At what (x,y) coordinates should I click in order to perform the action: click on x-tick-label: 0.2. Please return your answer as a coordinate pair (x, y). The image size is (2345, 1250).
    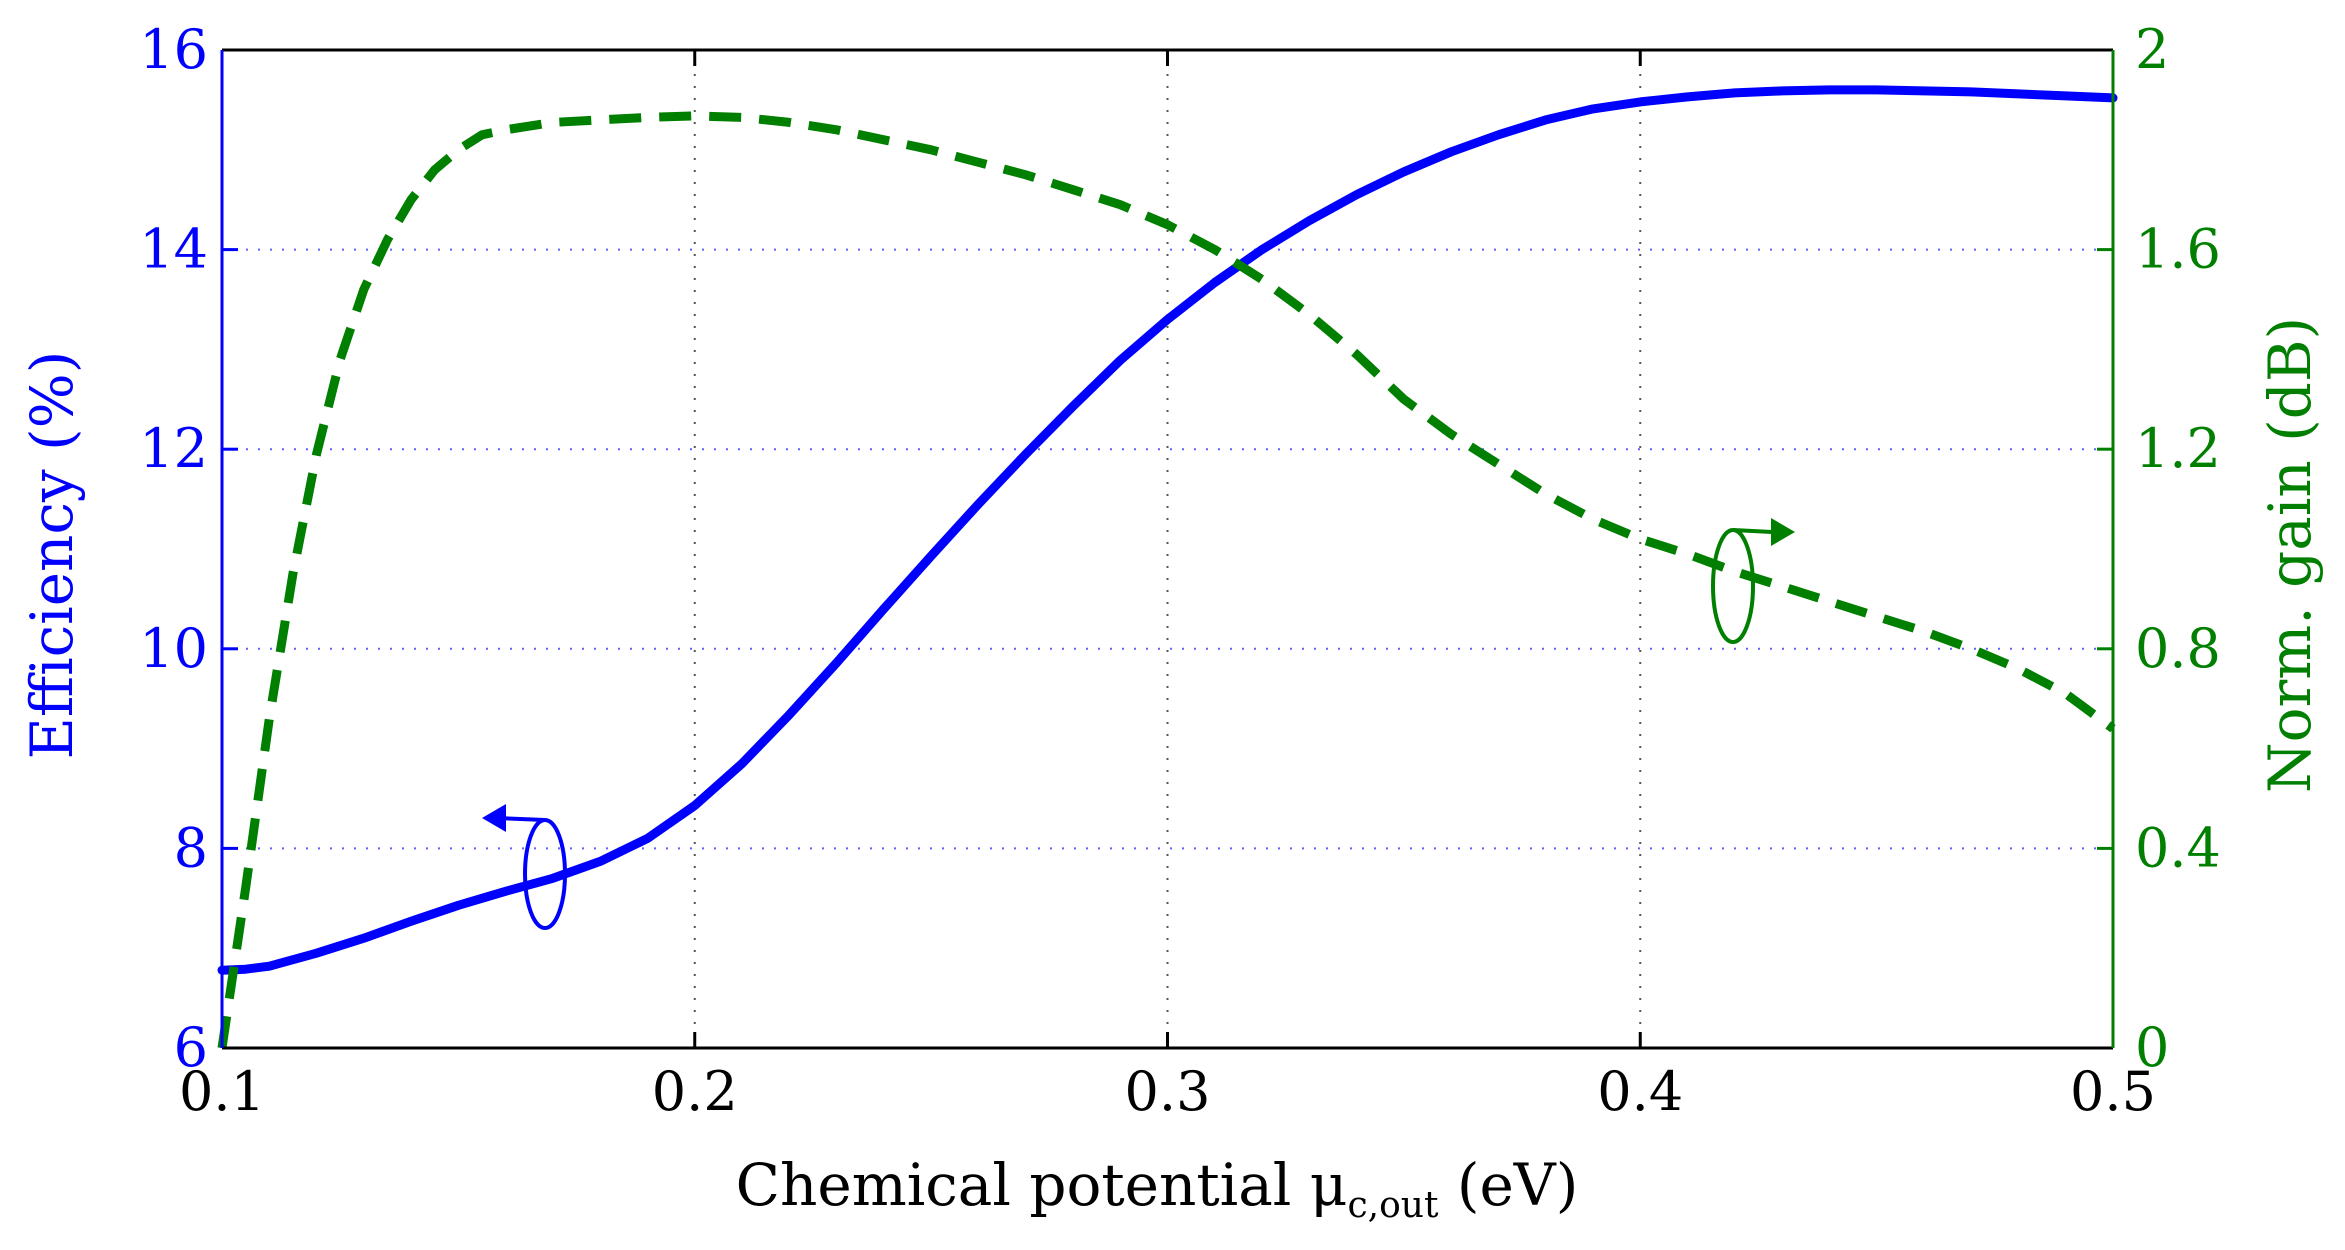
    Looking at the image, I should click on (695, 1091).